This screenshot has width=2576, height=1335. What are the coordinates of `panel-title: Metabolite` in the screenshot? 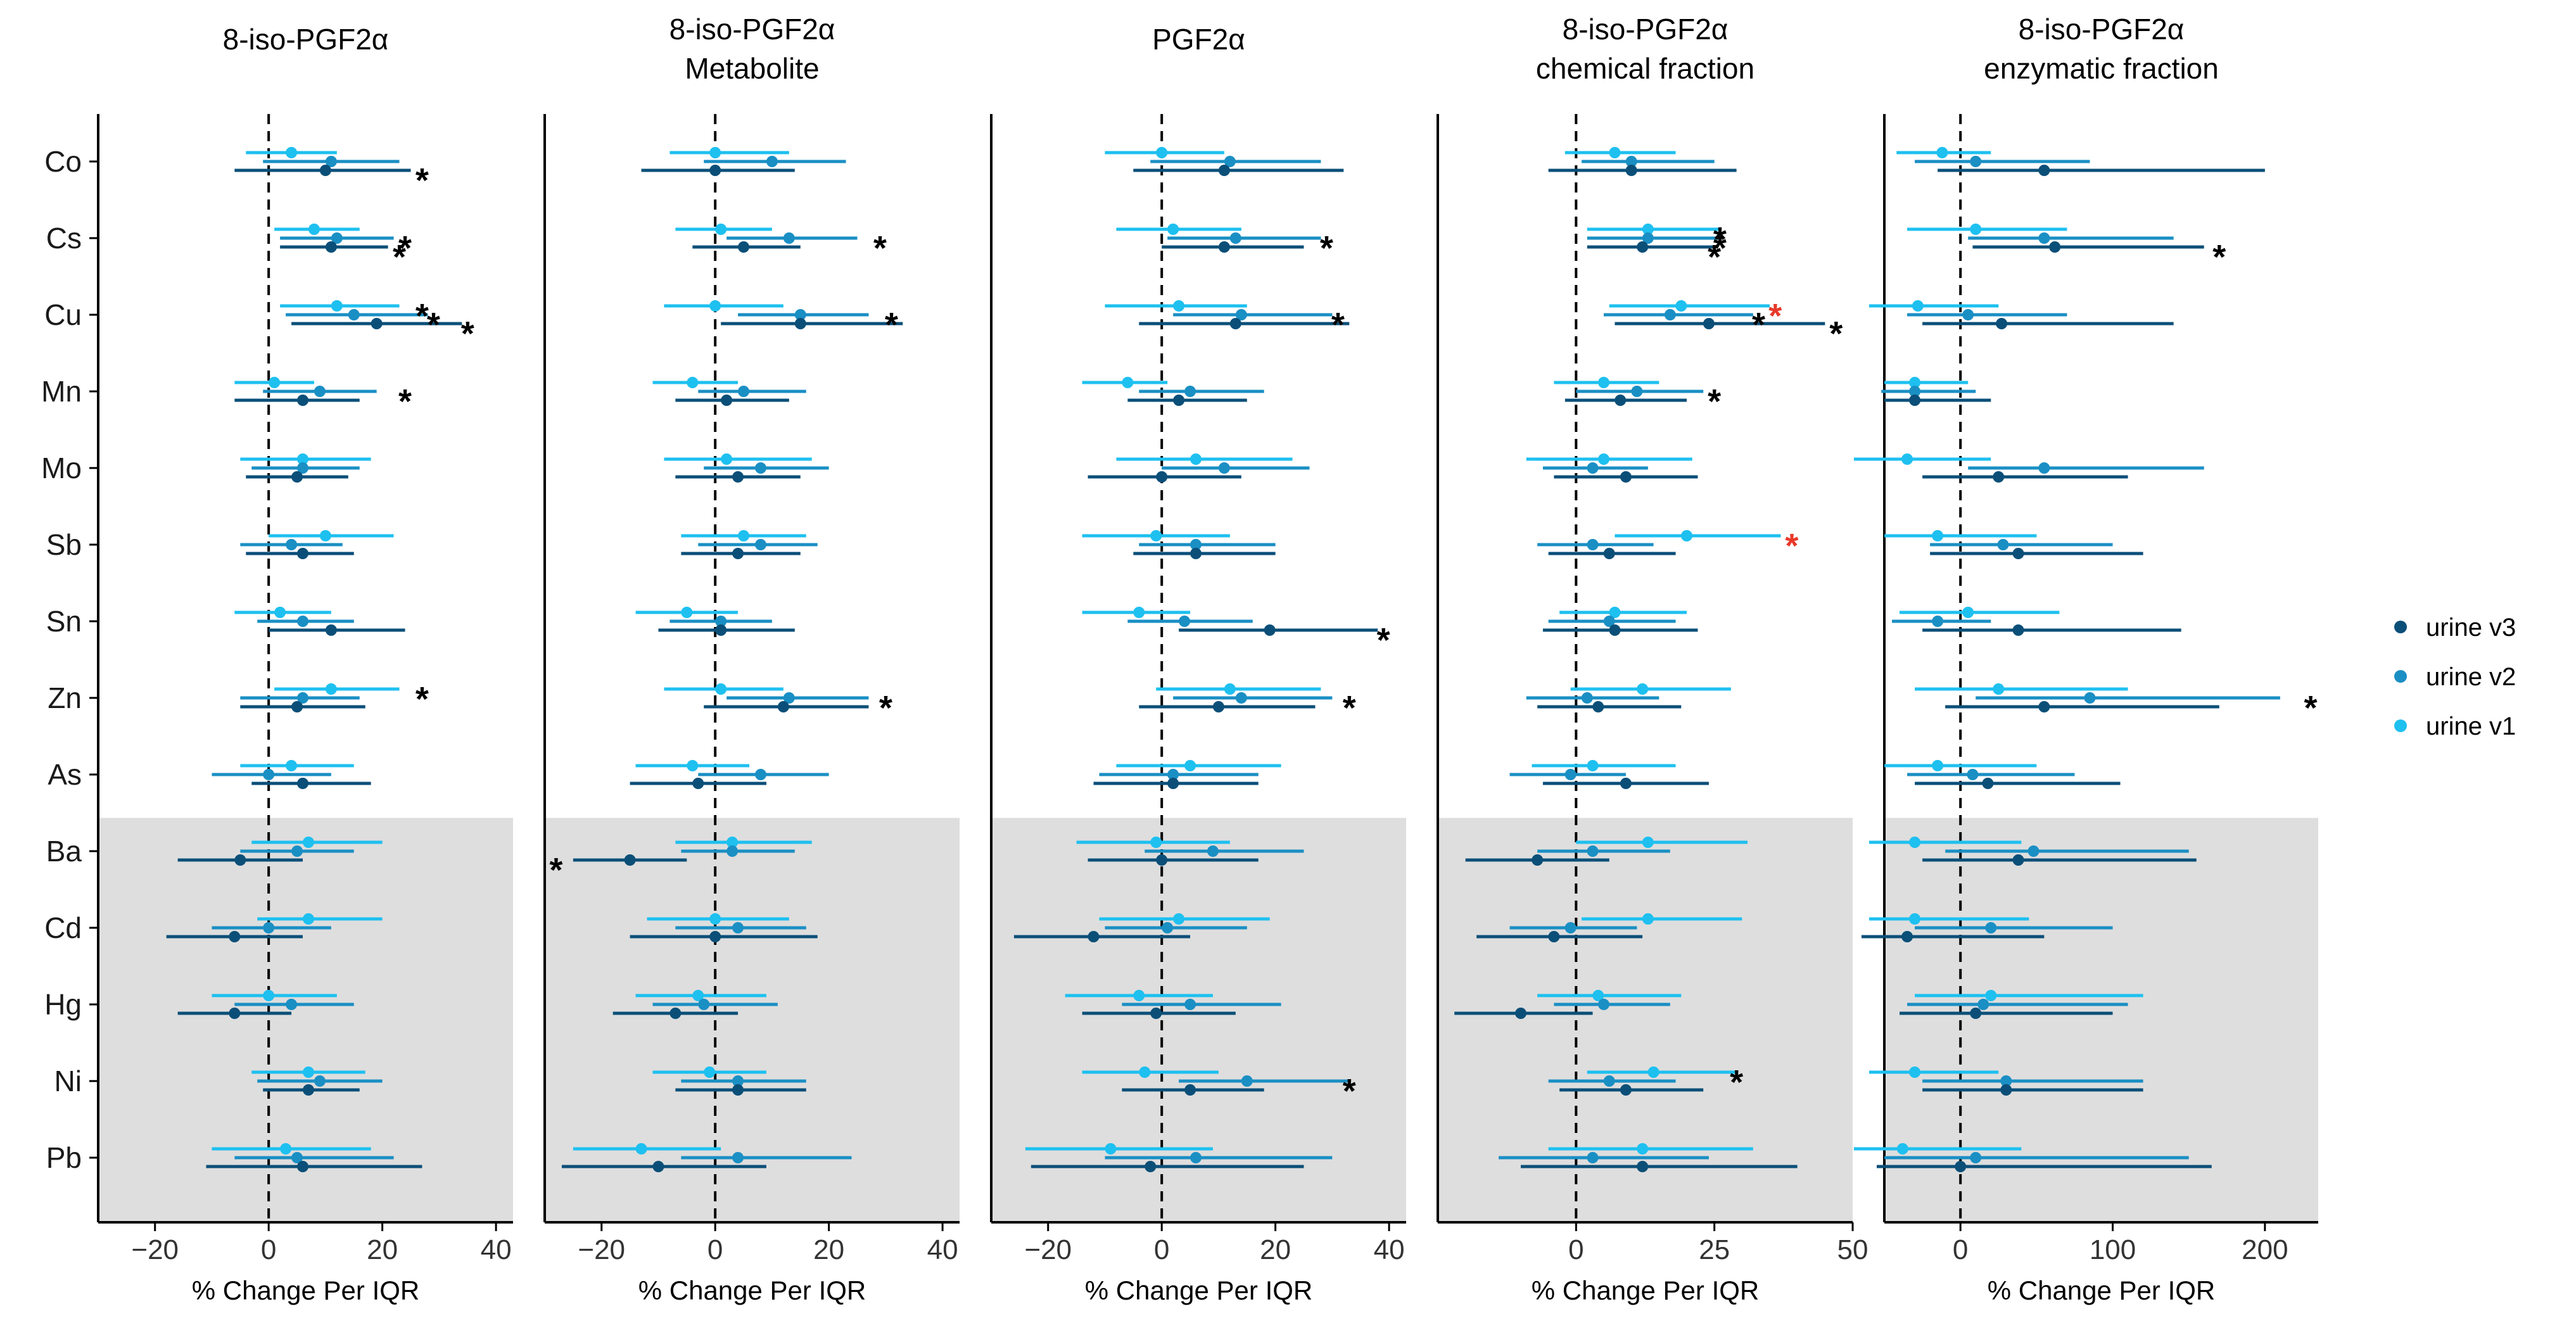 It's located at (752, 68).